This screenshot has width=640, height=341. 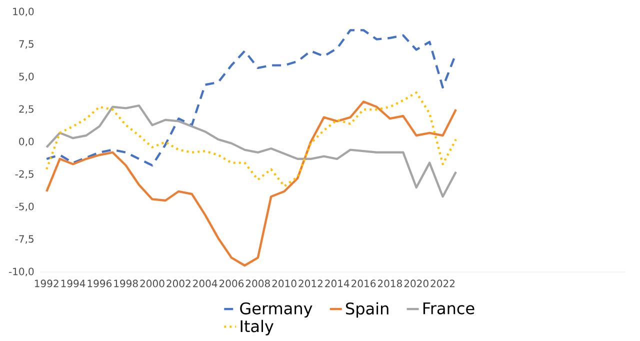 What do you see at coordinates (448, 308) in the screenshot?
I see `legend-label: France` at bounding box center [448, 308].